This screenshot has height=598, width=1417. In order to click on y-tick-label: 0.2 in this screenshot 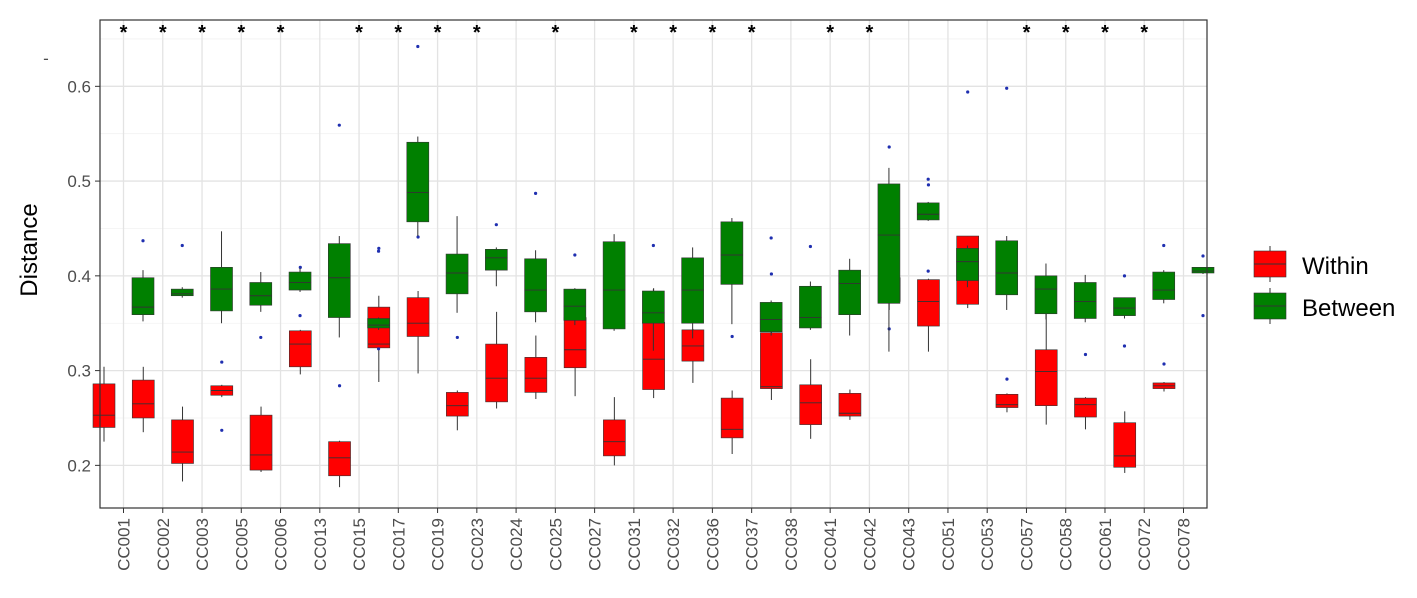, I will do `click(79, 465)`.